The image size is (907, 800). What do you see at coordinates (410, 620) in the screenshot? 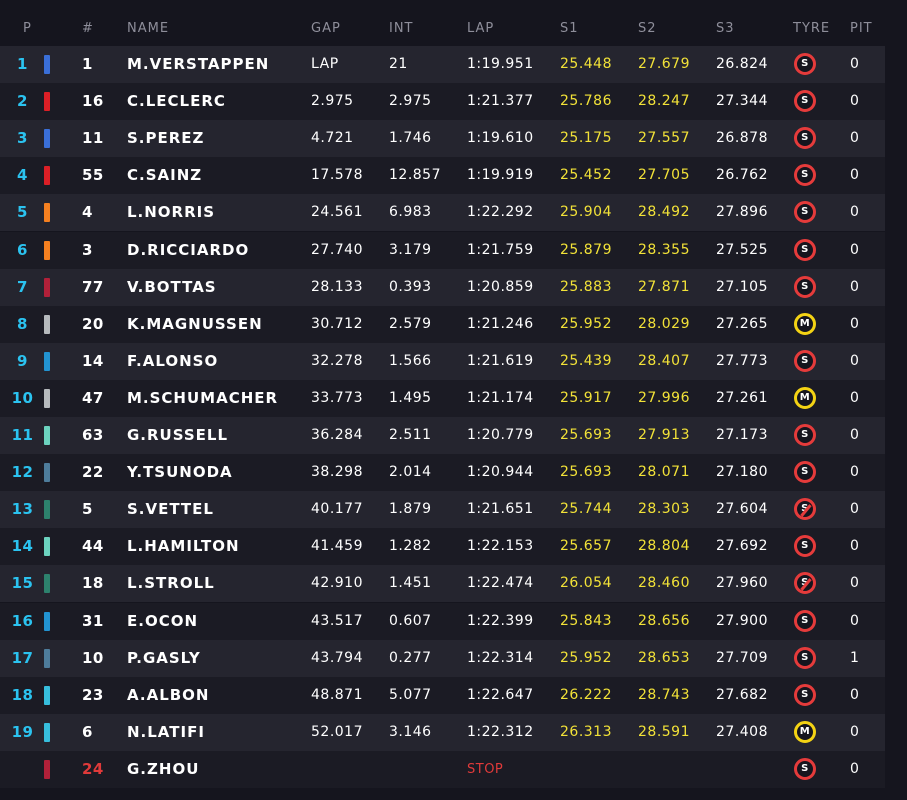
I see `interval-cell: 0.607` at bounding box center [410, 620].